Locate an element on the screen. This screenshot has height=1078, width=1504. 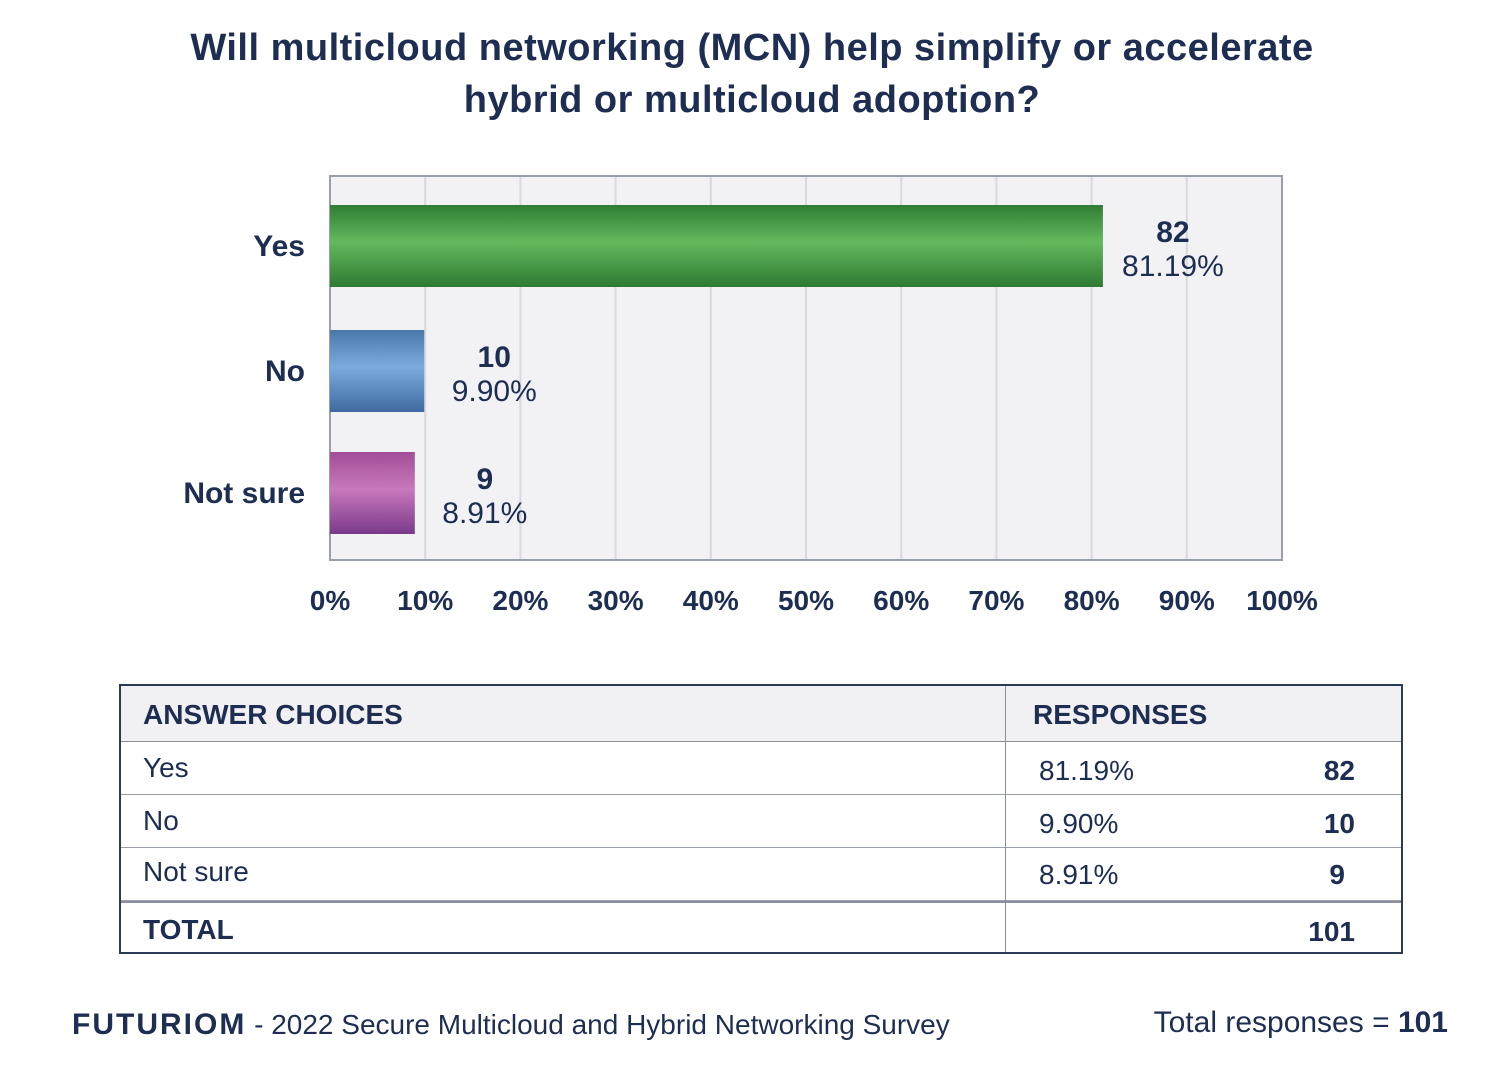
footer-total: Total responses = 101 is located at coordinates (1301, 1023).